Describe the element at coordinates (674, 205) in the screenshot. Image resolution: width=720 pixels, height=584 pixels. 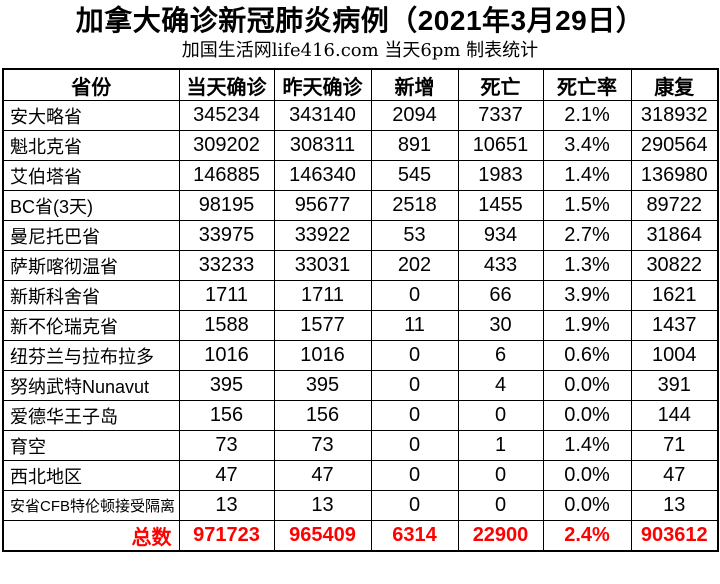
I see `value-cell: 89722` at that location.